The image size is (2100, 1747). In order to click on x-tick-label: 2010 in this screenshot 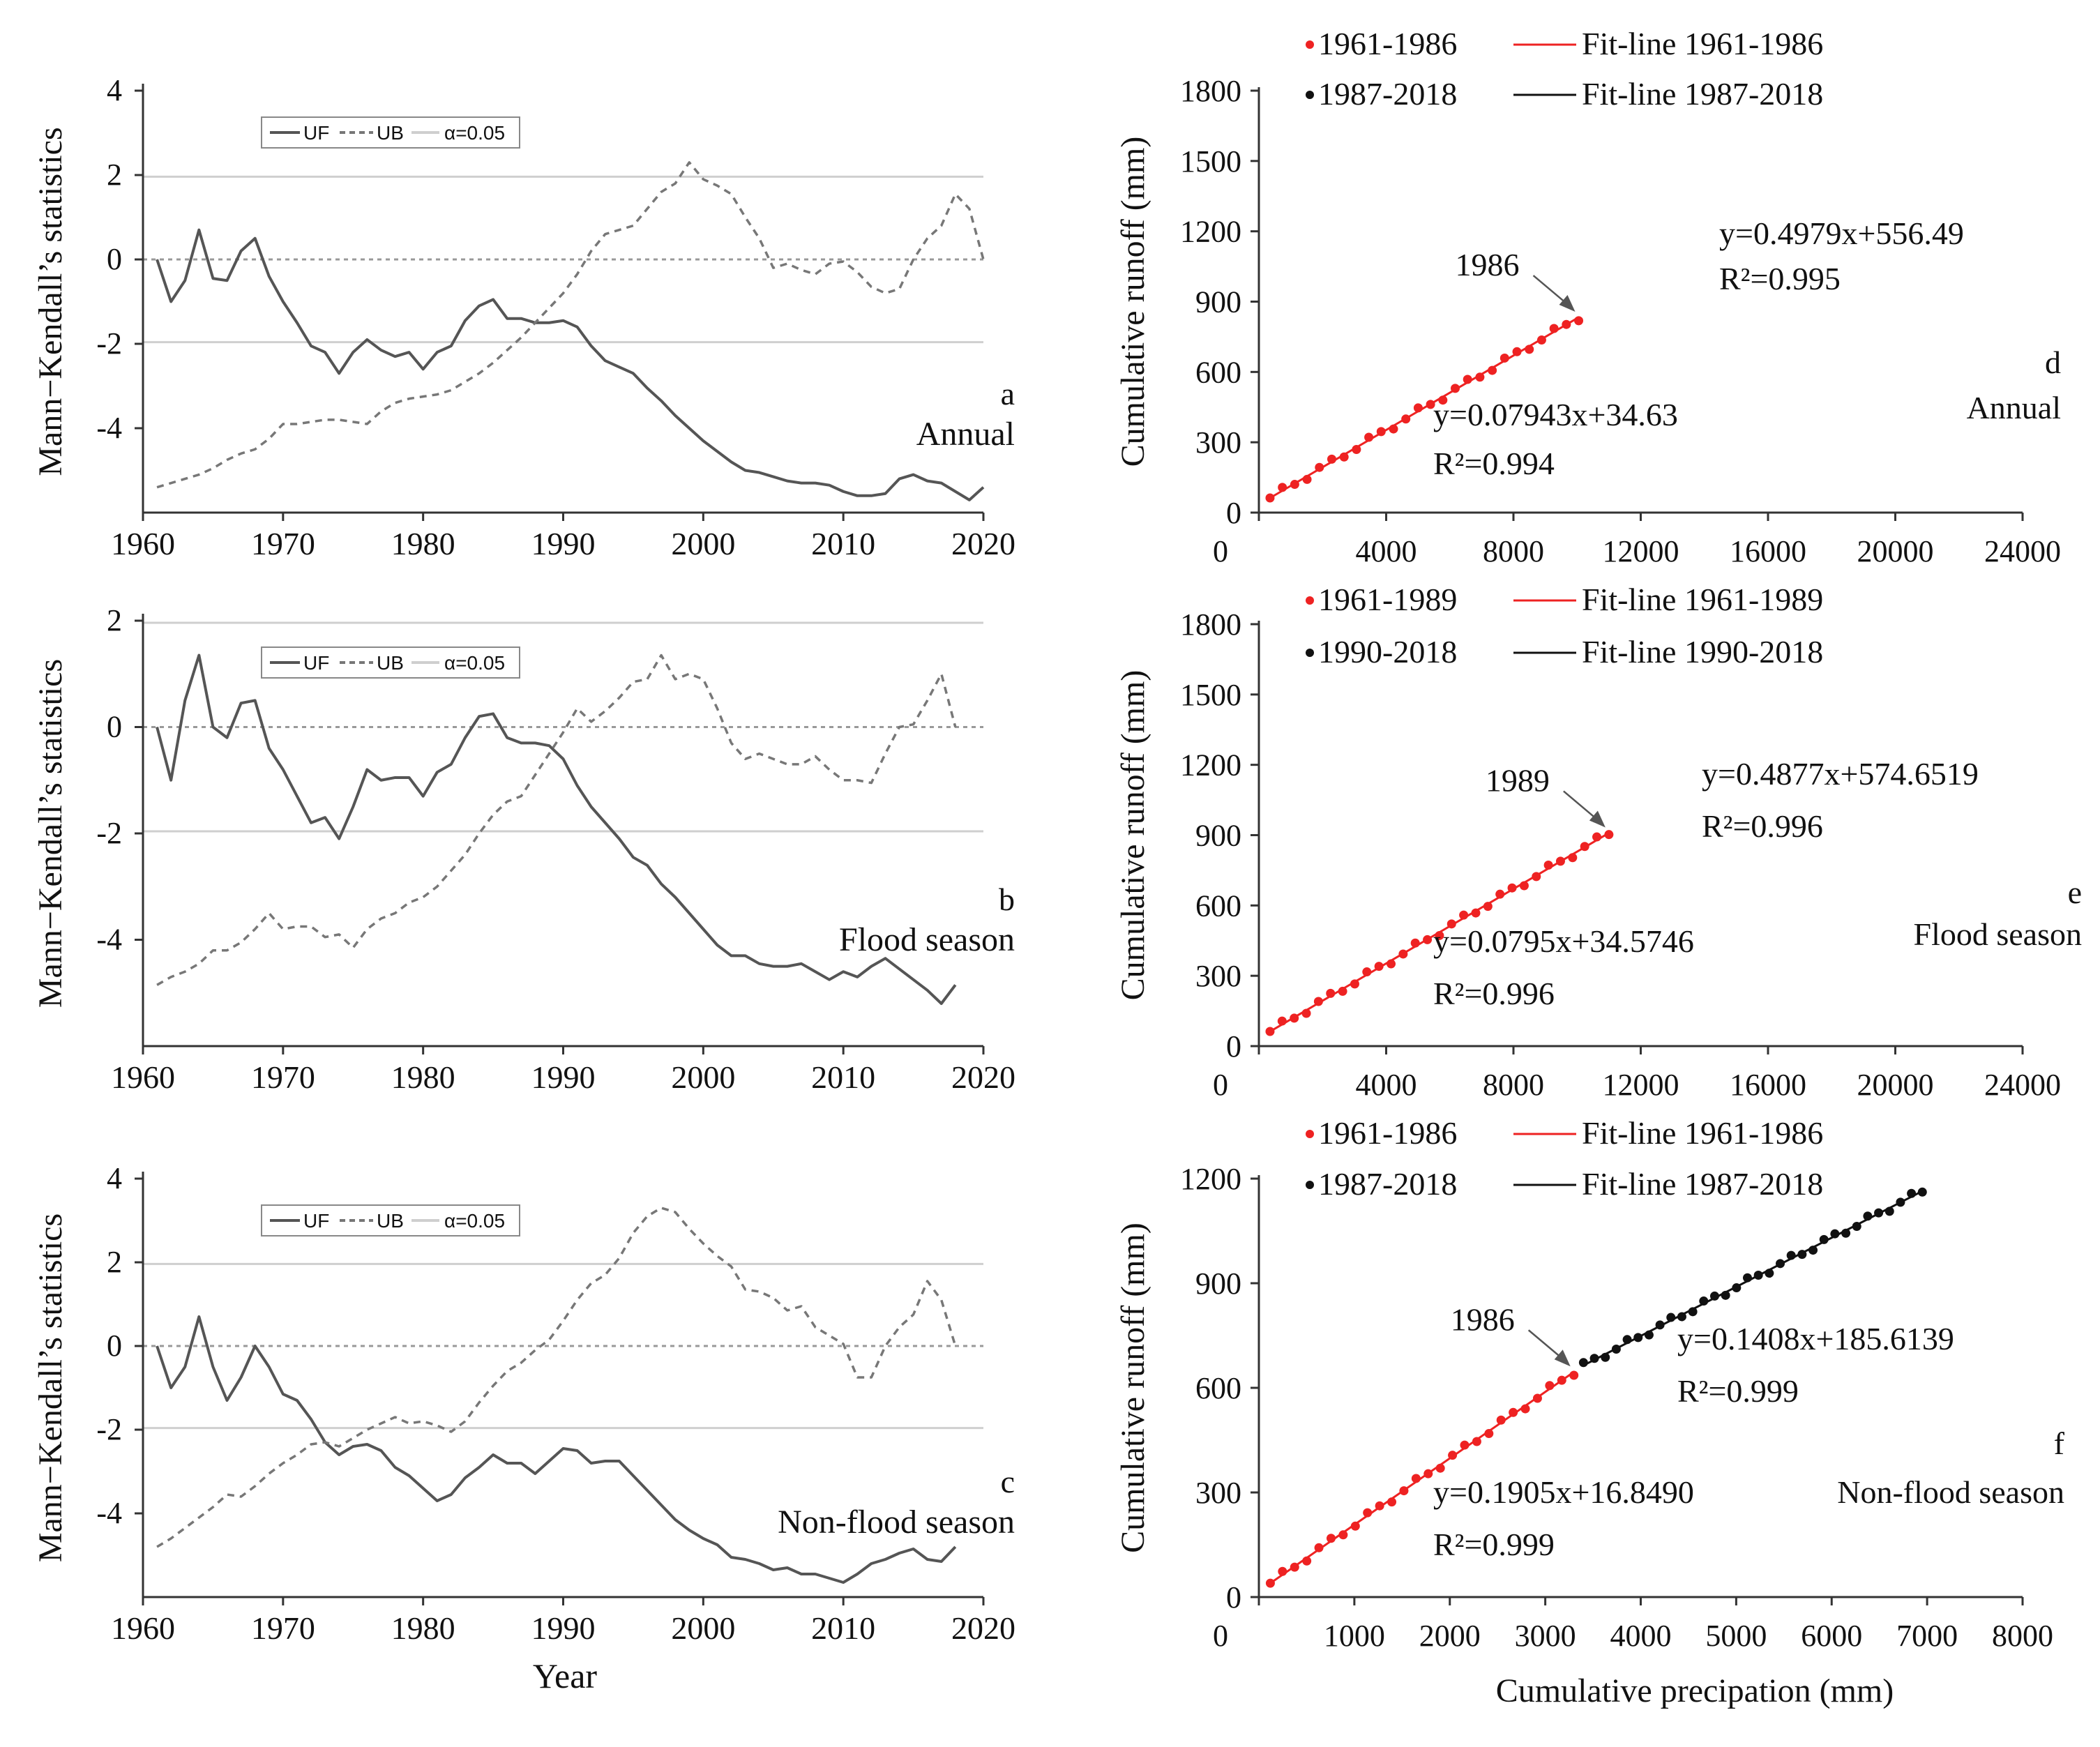, I will do `click(843, 1077)`.